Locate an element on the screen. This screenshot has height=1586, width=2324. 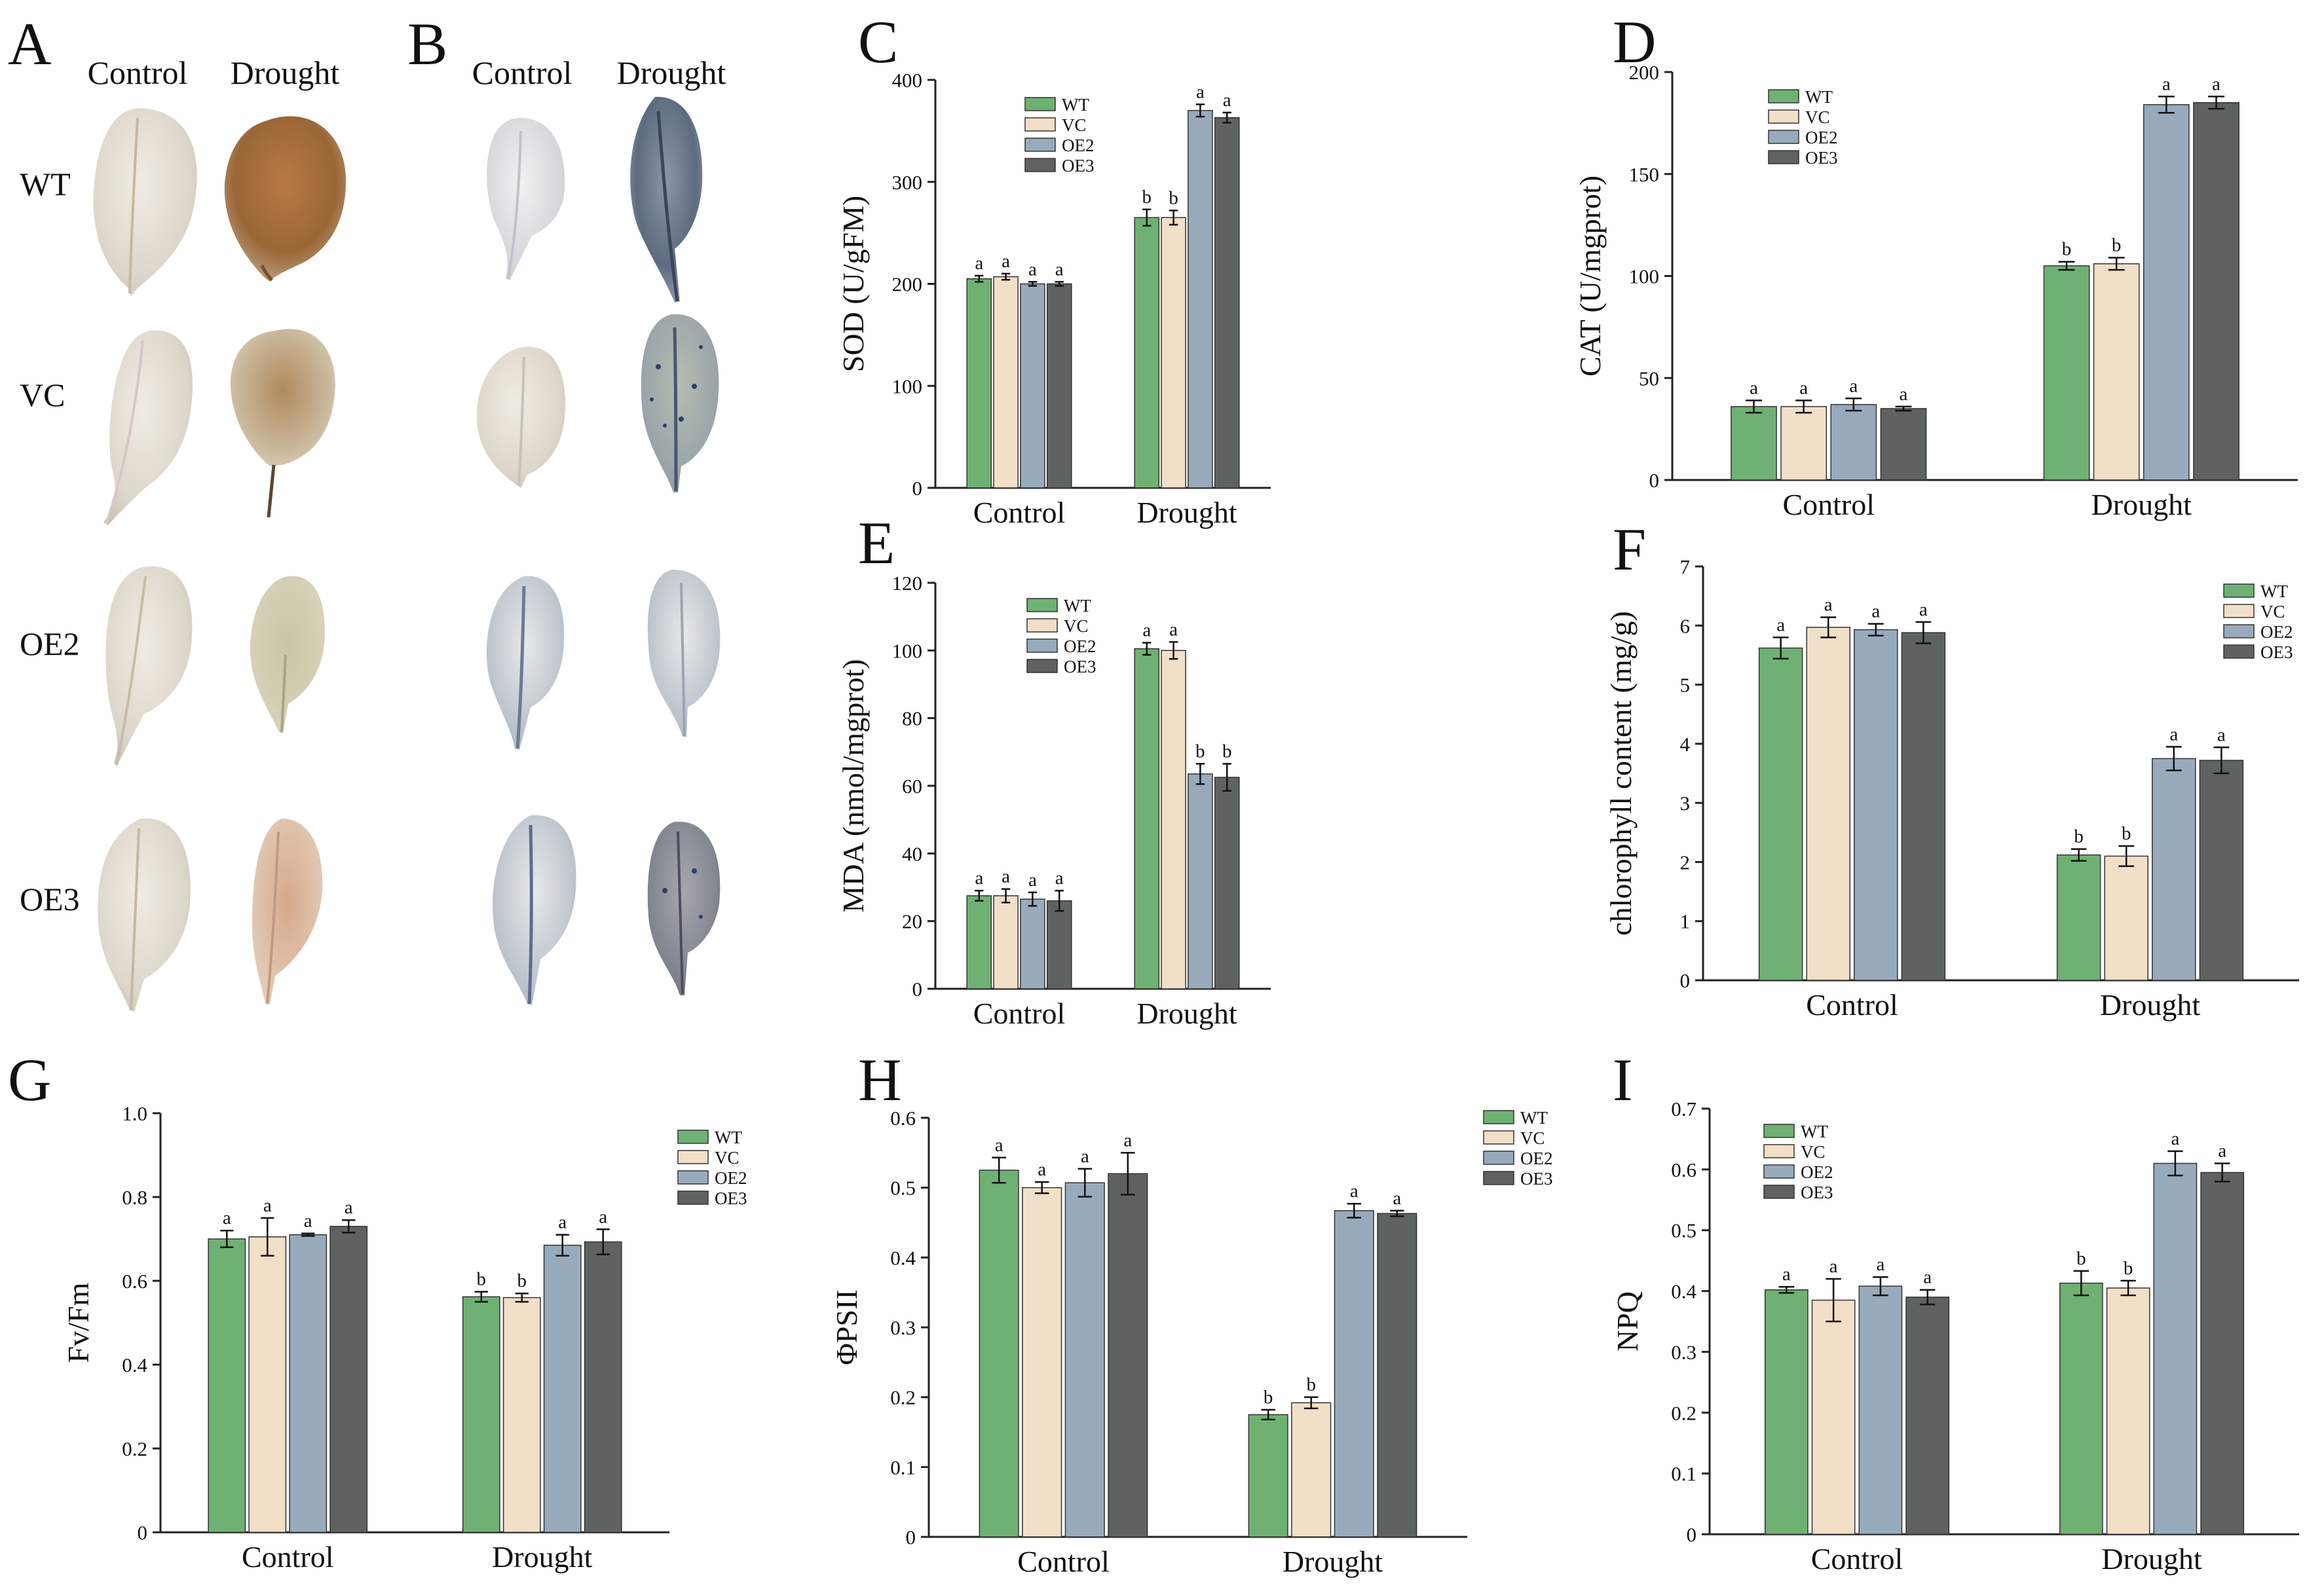
leaf-a-oe3-control is located at coordinates (144, 915).